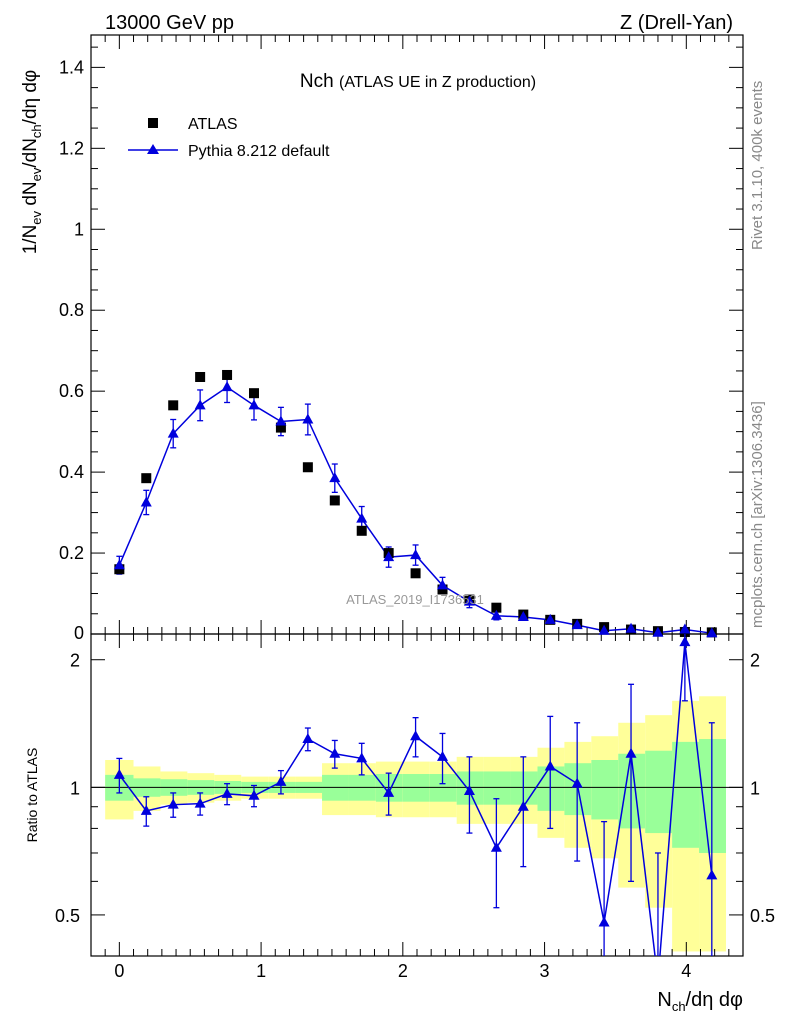 Image resolution: width=786 pixels, height=1024 pixels. Describe the element at coordinates (762, 916) in the screenshot. I see `ratio-y-tick-label-right: 0.5` at that location.